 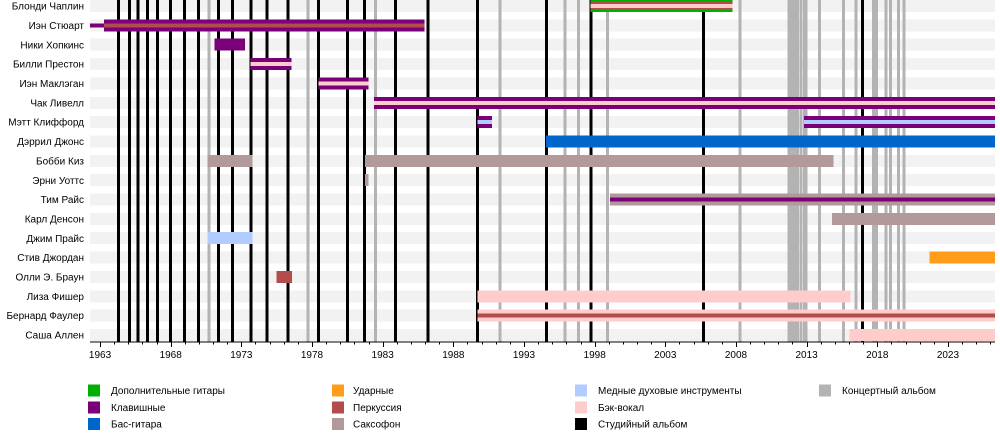 I want to click on member-name-label: Стив Джордан, so click(x=50, y=258).